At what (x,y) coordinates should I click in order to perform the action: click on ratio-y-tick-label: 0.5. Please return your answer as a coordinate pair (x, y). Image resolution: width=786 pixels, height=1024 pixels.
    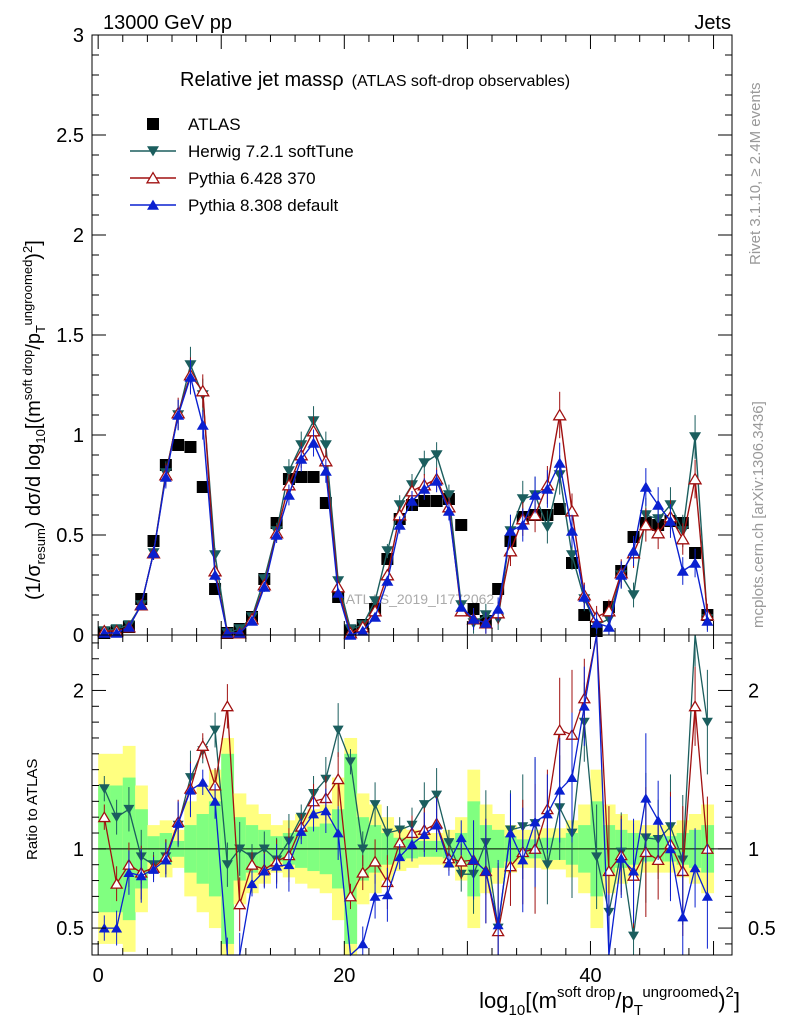
    Looking at the image, I should click on (70, 929).